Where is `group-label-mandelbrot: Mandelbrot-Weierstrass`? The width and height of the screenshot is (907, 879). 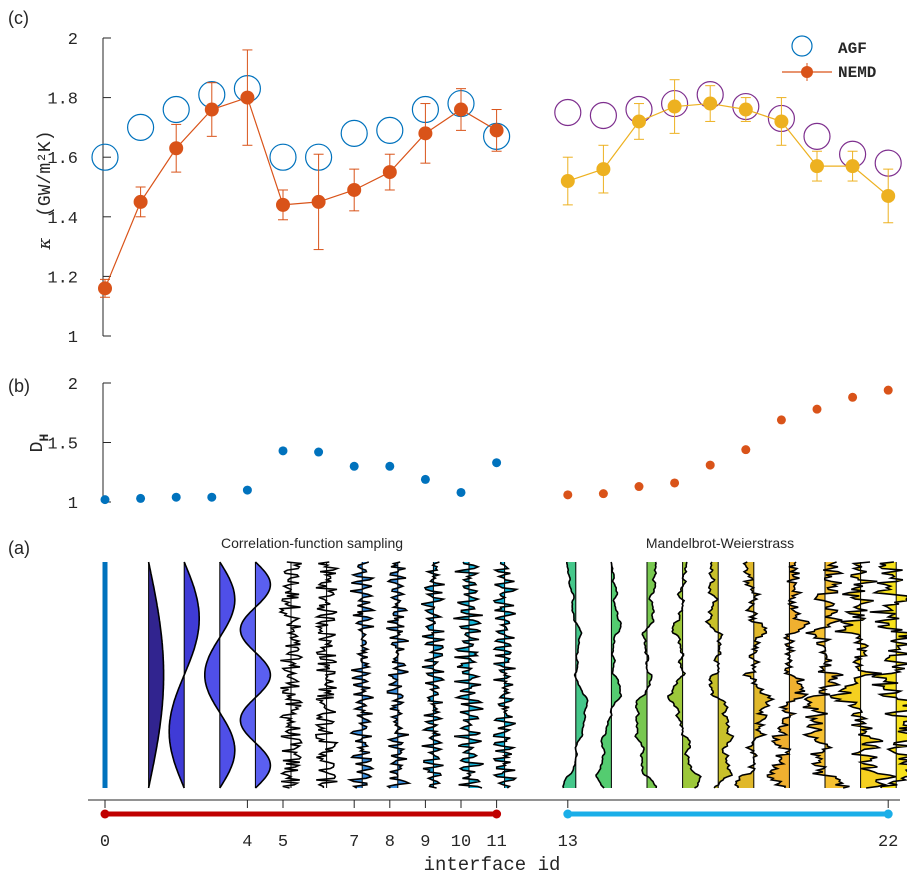
group-label-mandelbrot: Mandelbrot-Weierstrass is located at coordinates (720, 543).